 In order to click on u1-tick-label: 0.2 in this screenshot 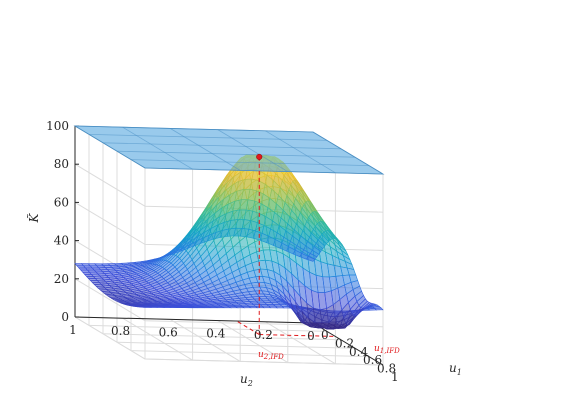, I will do `click(344, 343)`.